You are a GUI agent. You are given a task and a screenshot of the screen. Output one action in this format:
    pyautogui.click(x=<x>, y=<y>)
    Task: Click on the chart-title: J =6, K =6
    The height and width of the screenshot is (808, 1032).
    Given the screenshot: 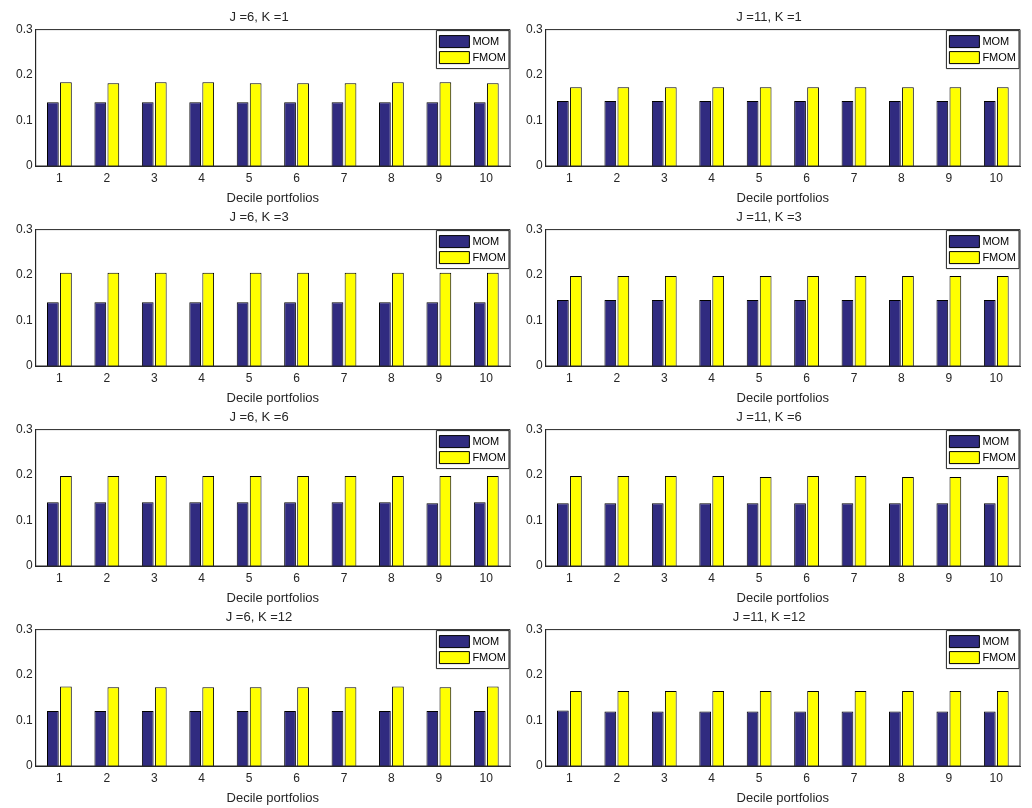 What is the action you would take?
    pyautogui.click(x=259, y=417)
    